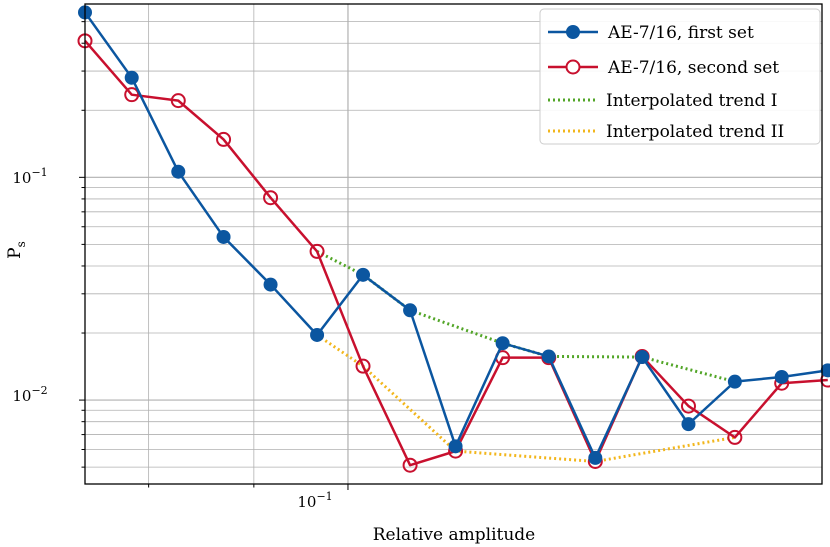  I want to click on legend-label-1: AE-7/16, first set, so click(680, 33).